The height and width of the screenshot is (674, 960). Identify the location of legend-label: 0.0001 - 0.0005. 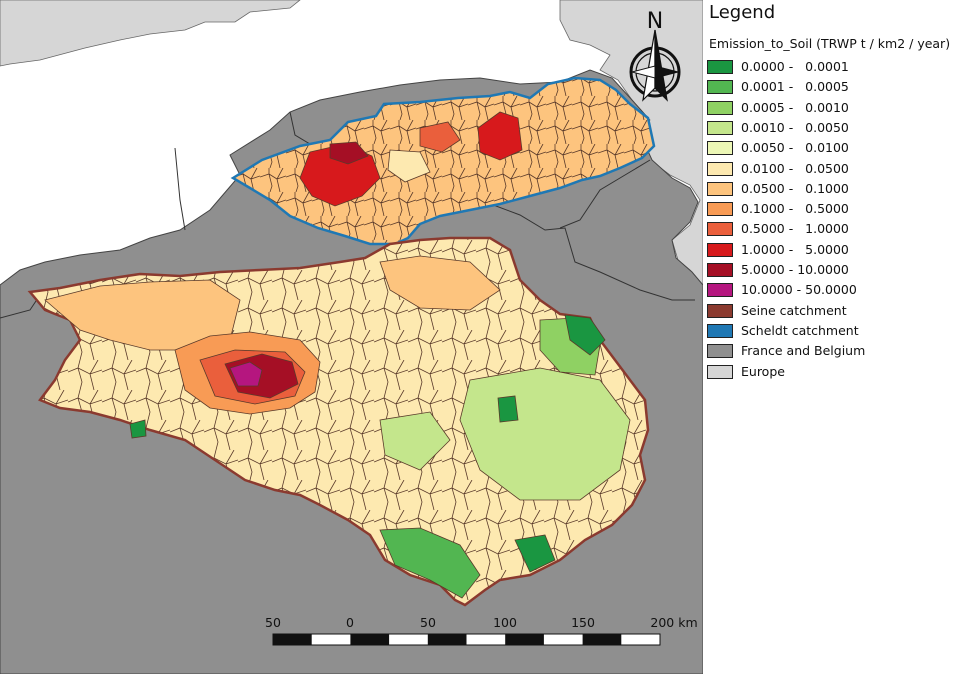
(795, 87).